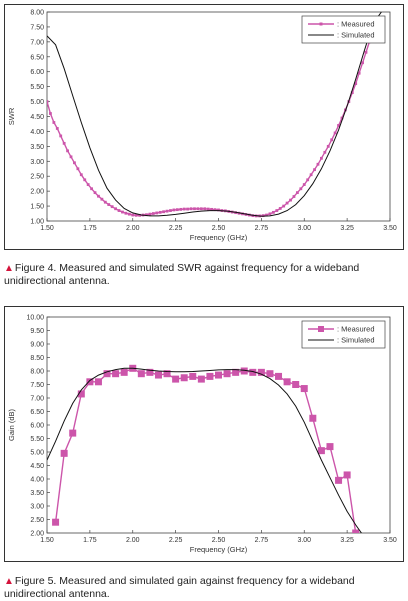  Describe the element at coordinates (37, 132) in the screenshot. I see `y-tick-label: 4.00` at that location.